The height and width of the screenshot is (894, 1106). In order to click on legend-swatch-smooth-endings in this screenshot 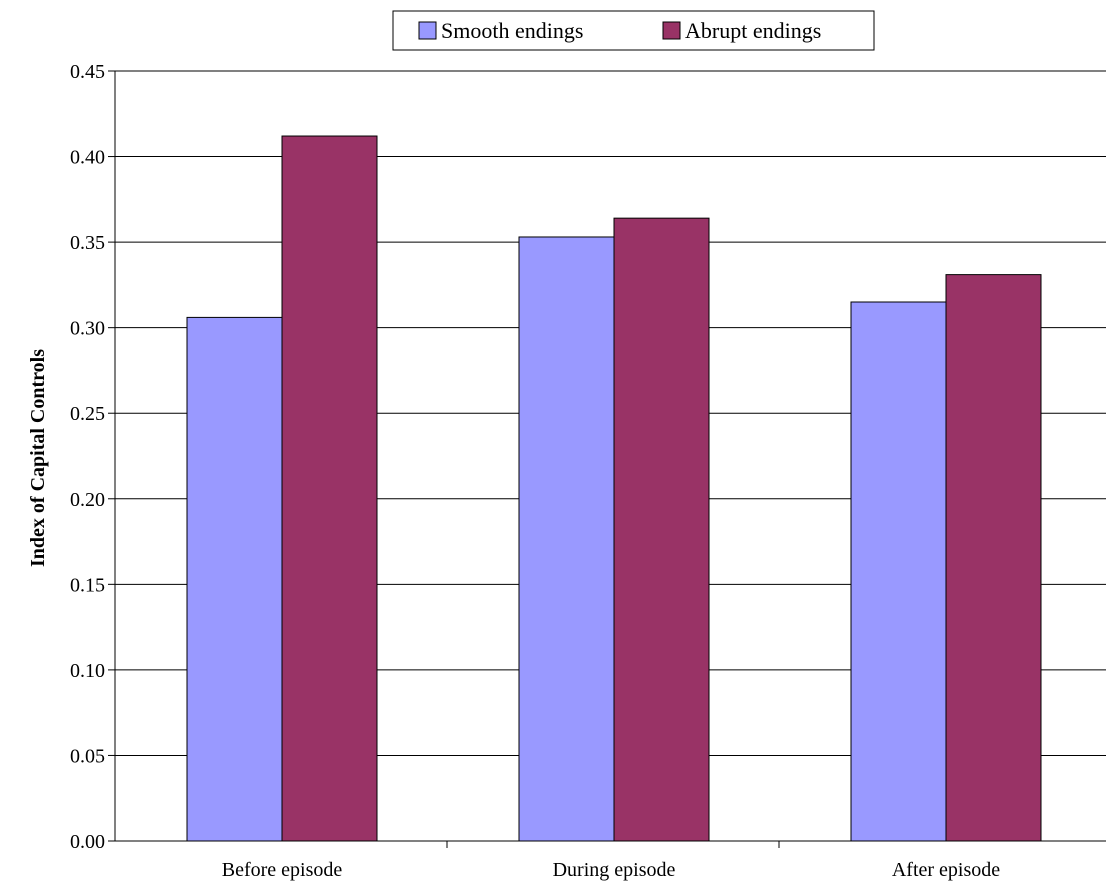, I will do `click(427, 30)`.